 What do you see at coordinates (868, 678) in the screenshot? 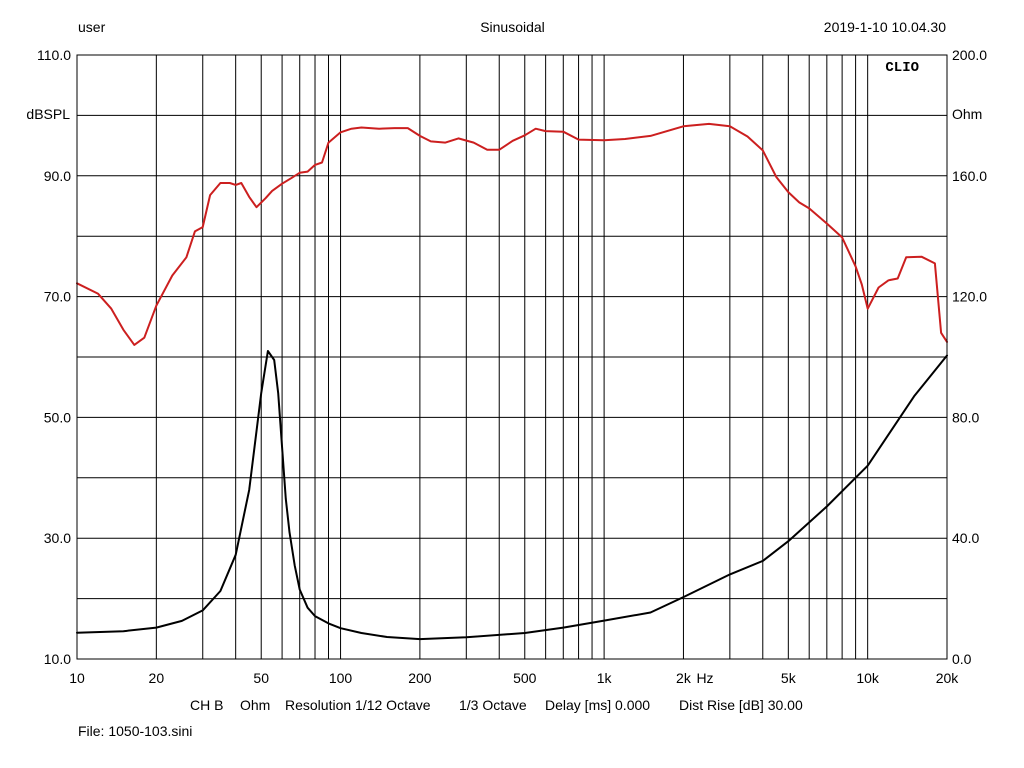
I see `x-tick-label: 10k` at bounding box center [868, 678].